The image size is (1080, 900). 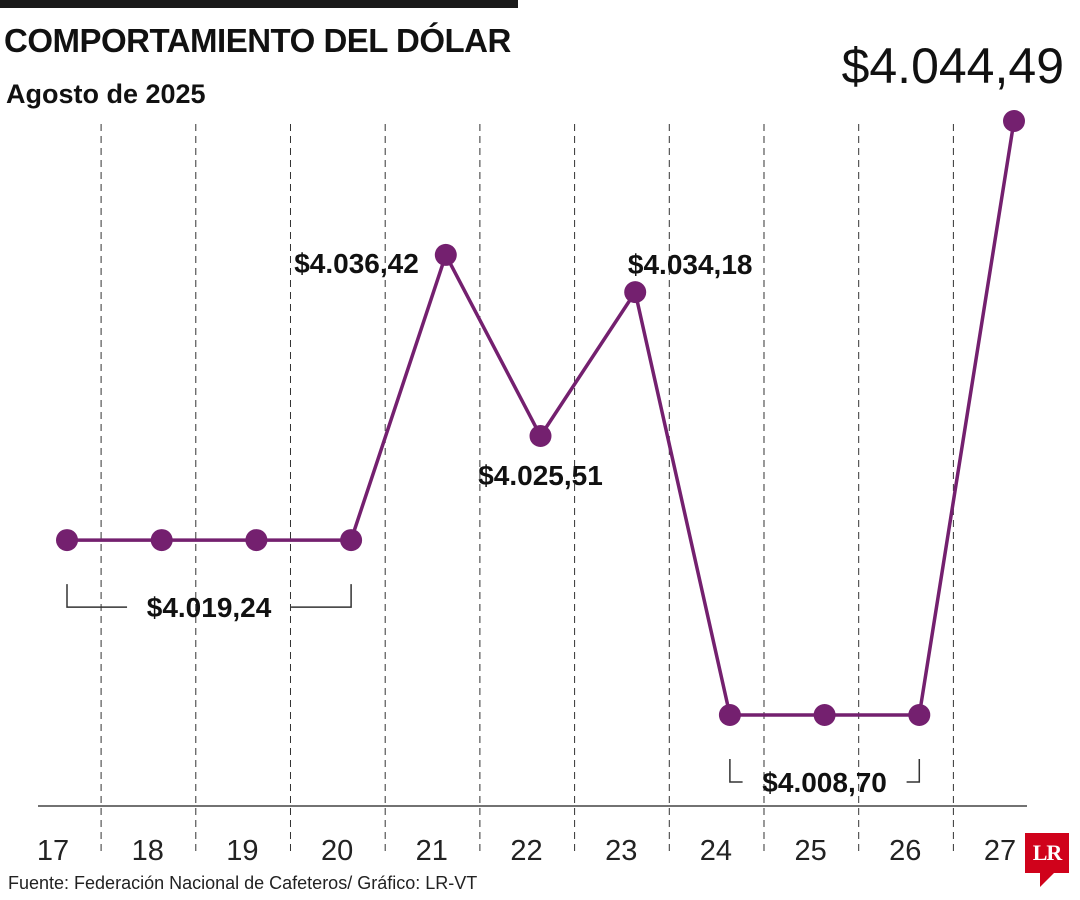 I want to click on x-tick-label: 23, so click(x=621, y=851).